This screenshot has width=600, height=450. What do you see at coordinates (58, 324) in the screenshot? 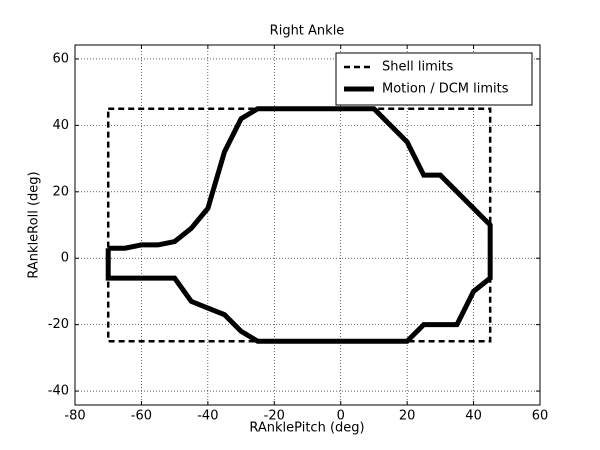
I see `y-tick-label: -20` at bounding box center [58, 324].